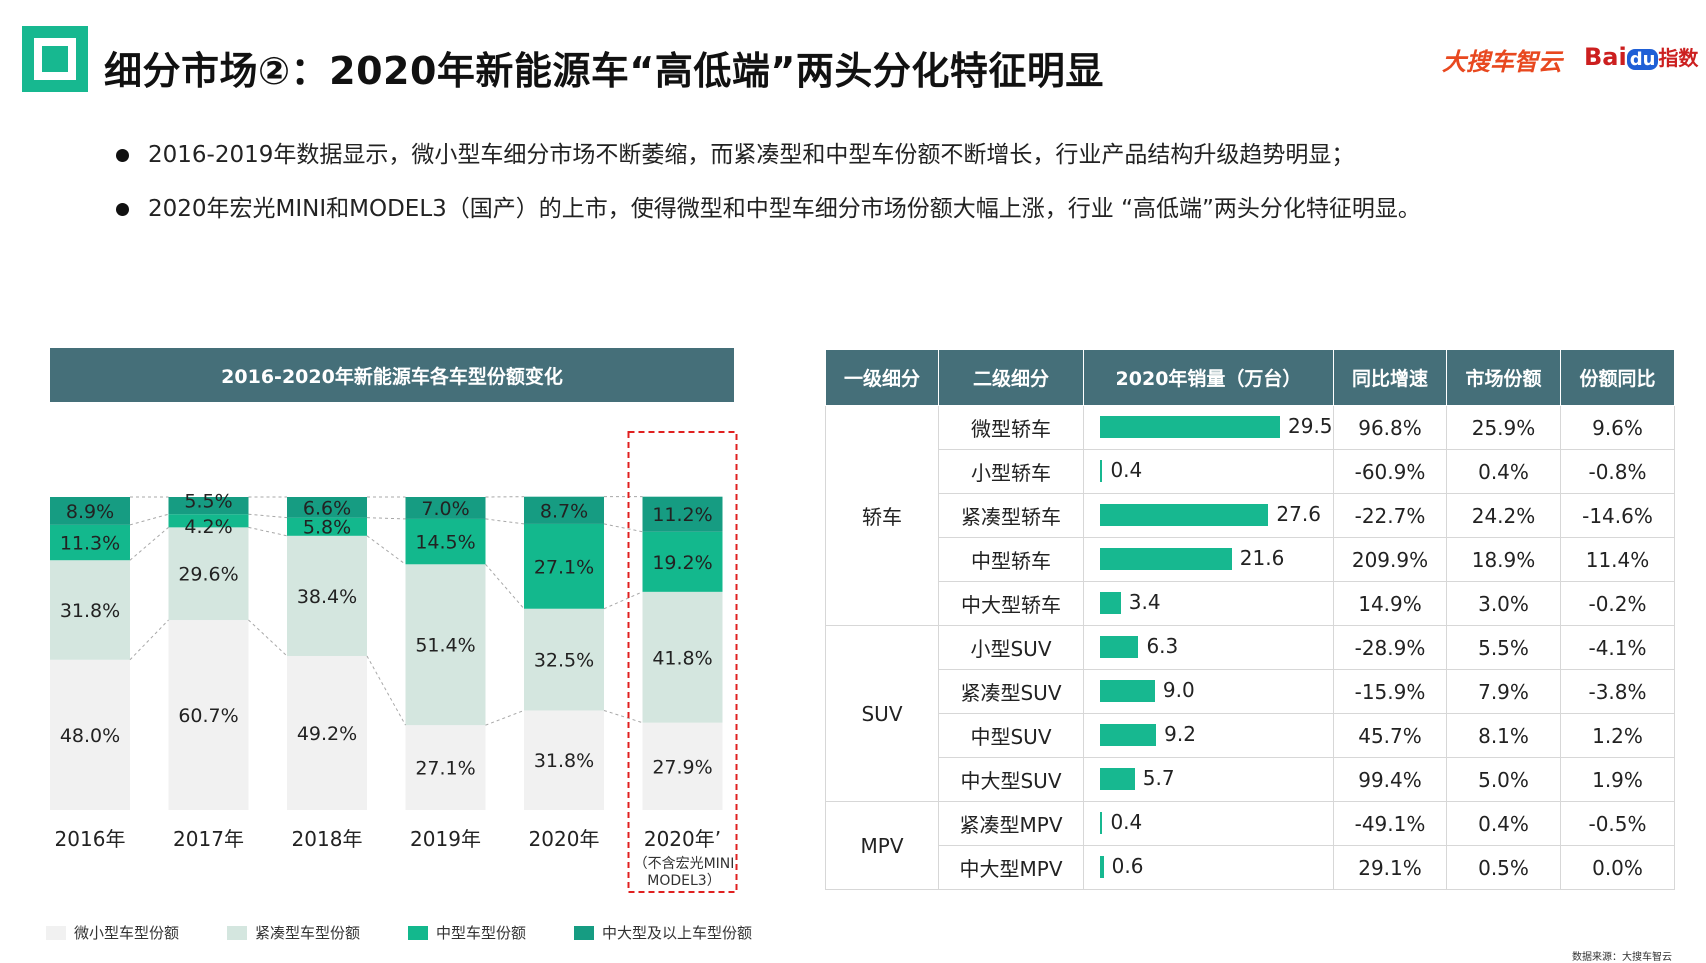 The height and width of the screenshot is (963, 1706). What do you see at coordinates (1504, 516) in the screenshot?
I see `share-cell: 24.2%` at bounding box center [1504, 516].